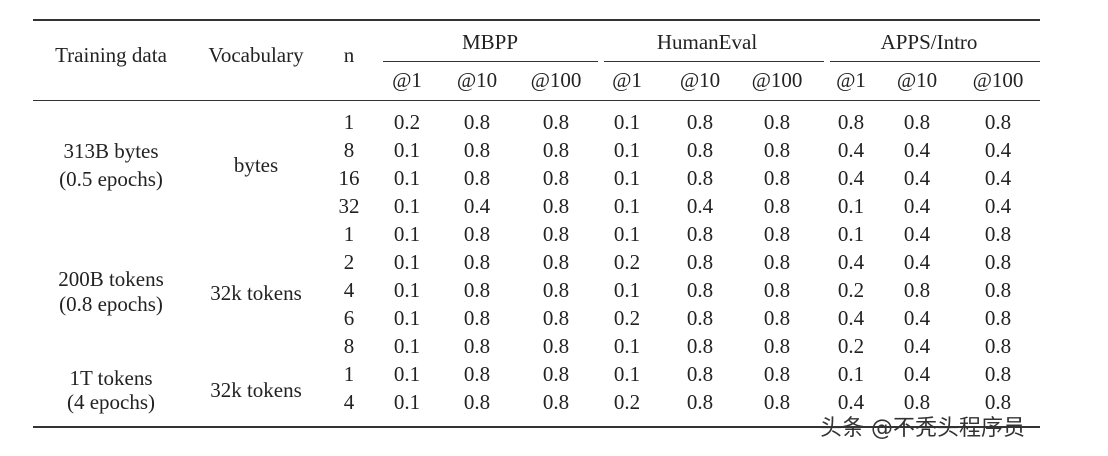 This screenshot has height=456, width=1108. I want to click on header-vocabulary: Vocabulary, so click(256, 55).